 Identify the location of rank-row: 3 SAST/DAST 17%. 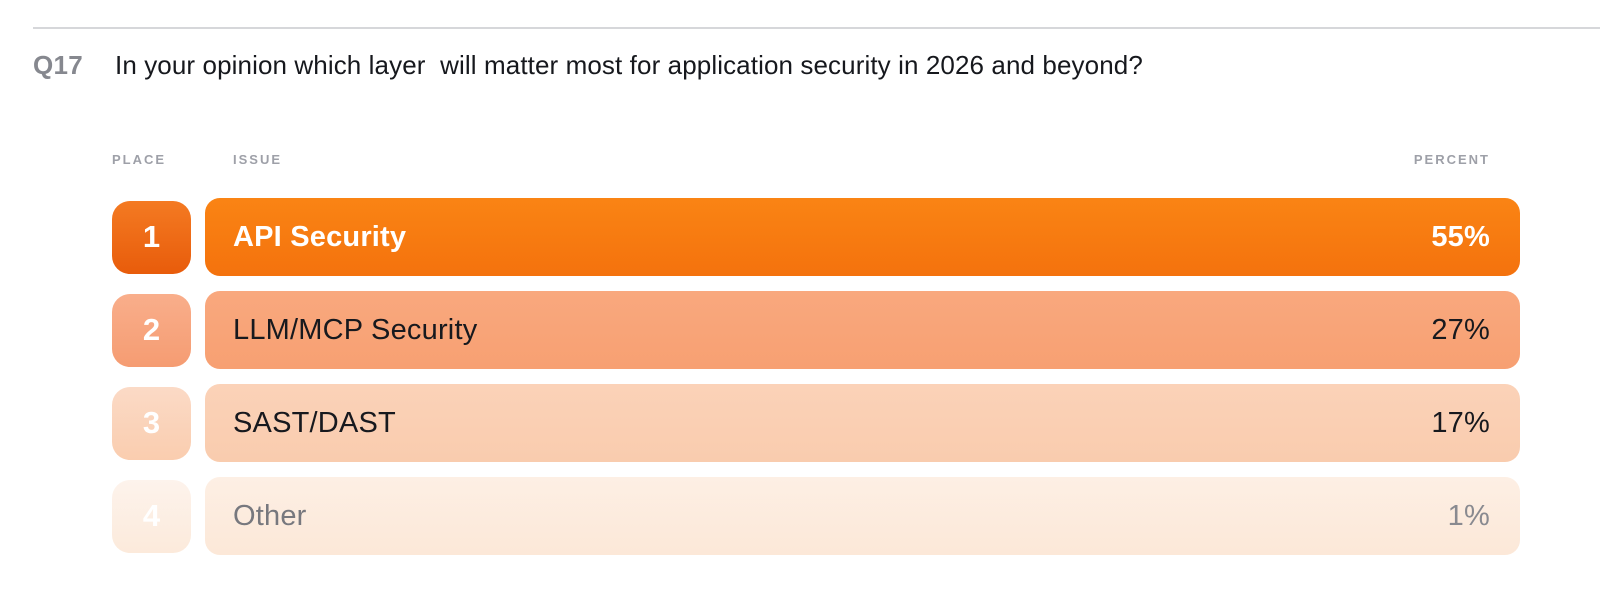
(816, 423).